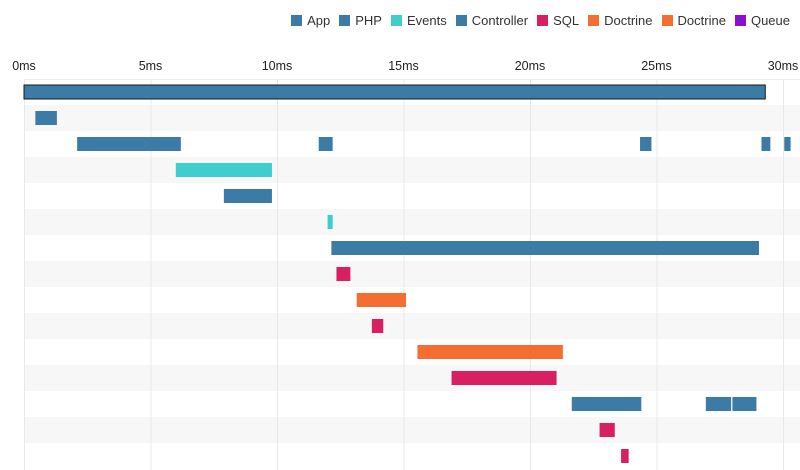 Image resolution: width=800 pixels, height=470 pixels. Describe the element at coordinates (566, 20) in the screenshot. I see `legend-label: SQL` at that location.